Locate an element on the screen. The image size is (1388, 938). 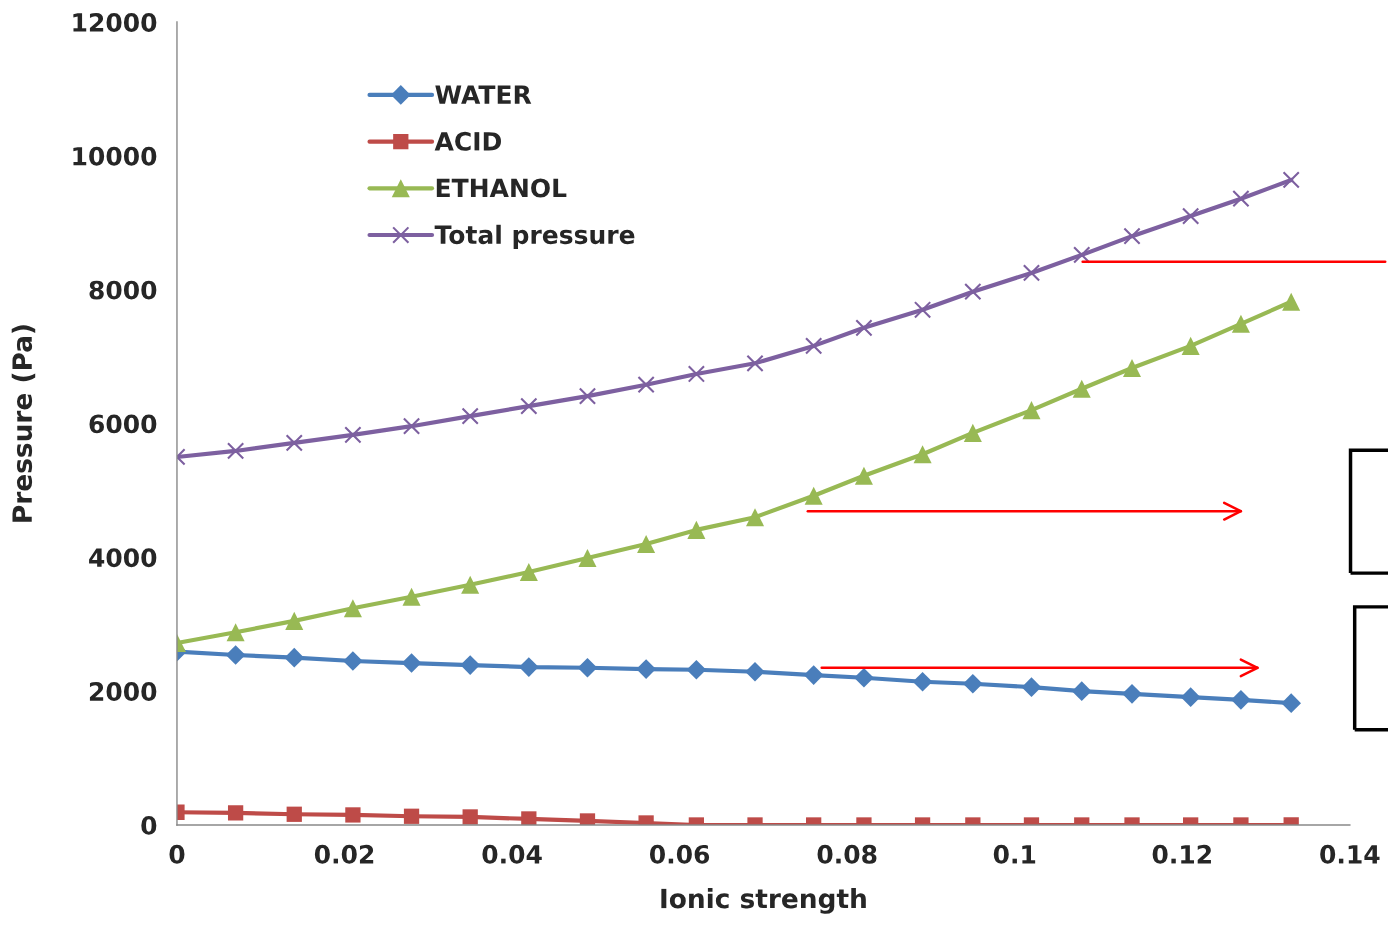
x-tick-label: 0 is located at coordinates (177, 854).